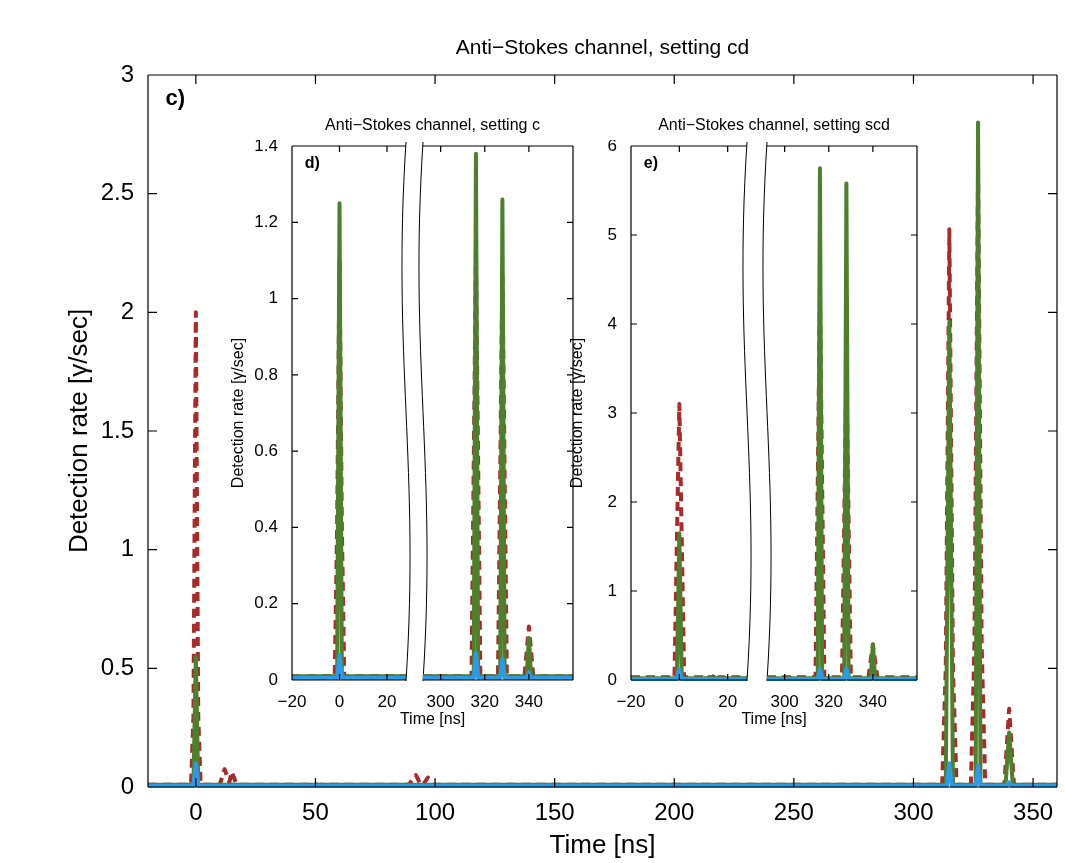 The width and height of the screenshot is (1065, 863). Describe the element at coordinates (266, 450) in the screenshot. I see `y-tick-label: 0.6` at that location.